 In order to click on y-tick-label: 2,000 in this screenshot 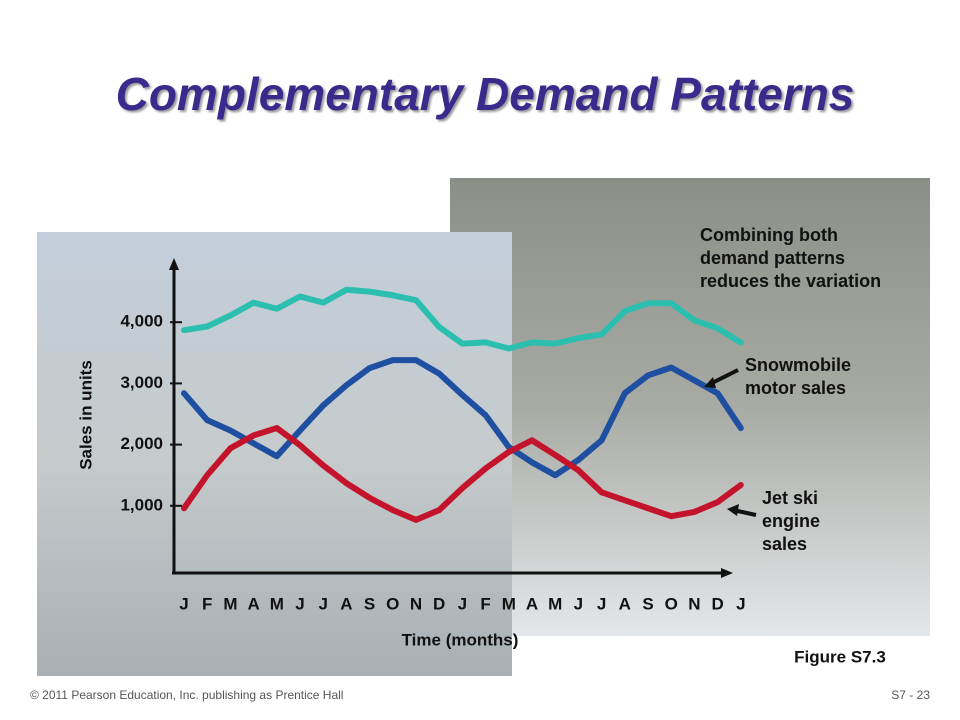, I will do `click(141, 443)`.